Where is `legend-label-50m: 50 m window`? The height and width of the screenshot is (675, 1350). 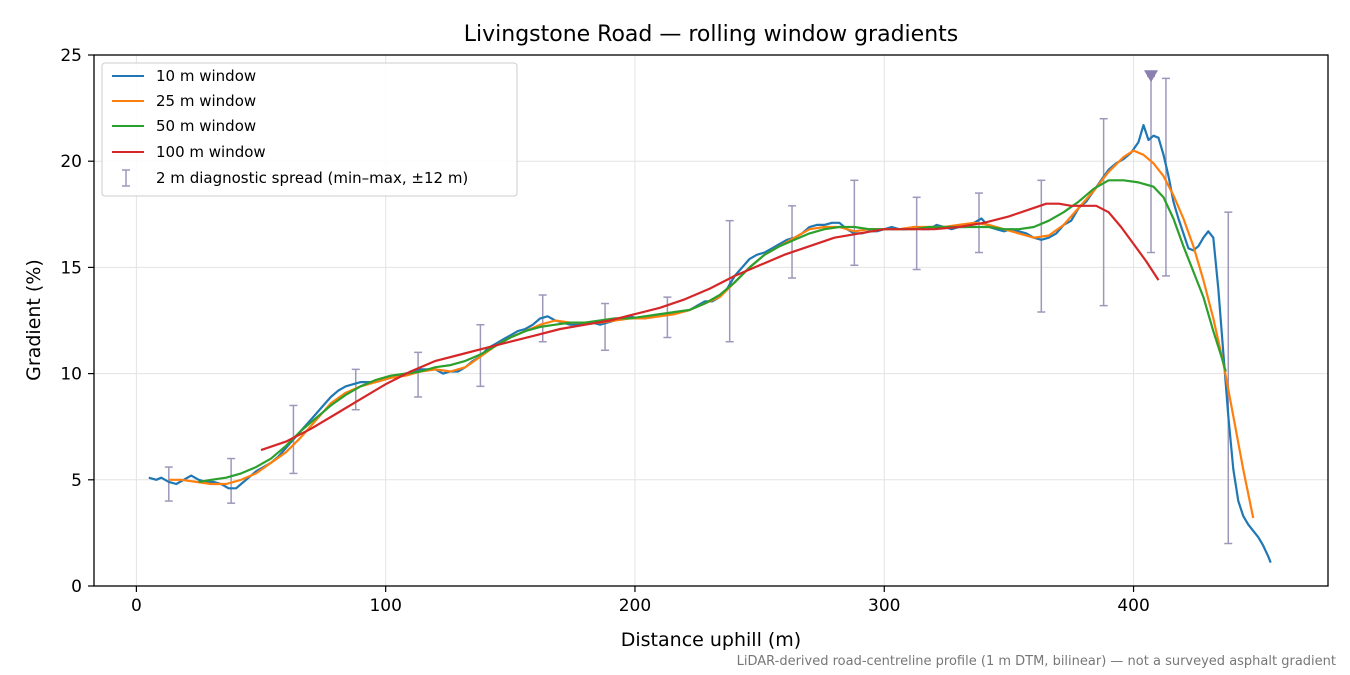
legend-label-50m: 50 m window is located at coordinates (206, 126).